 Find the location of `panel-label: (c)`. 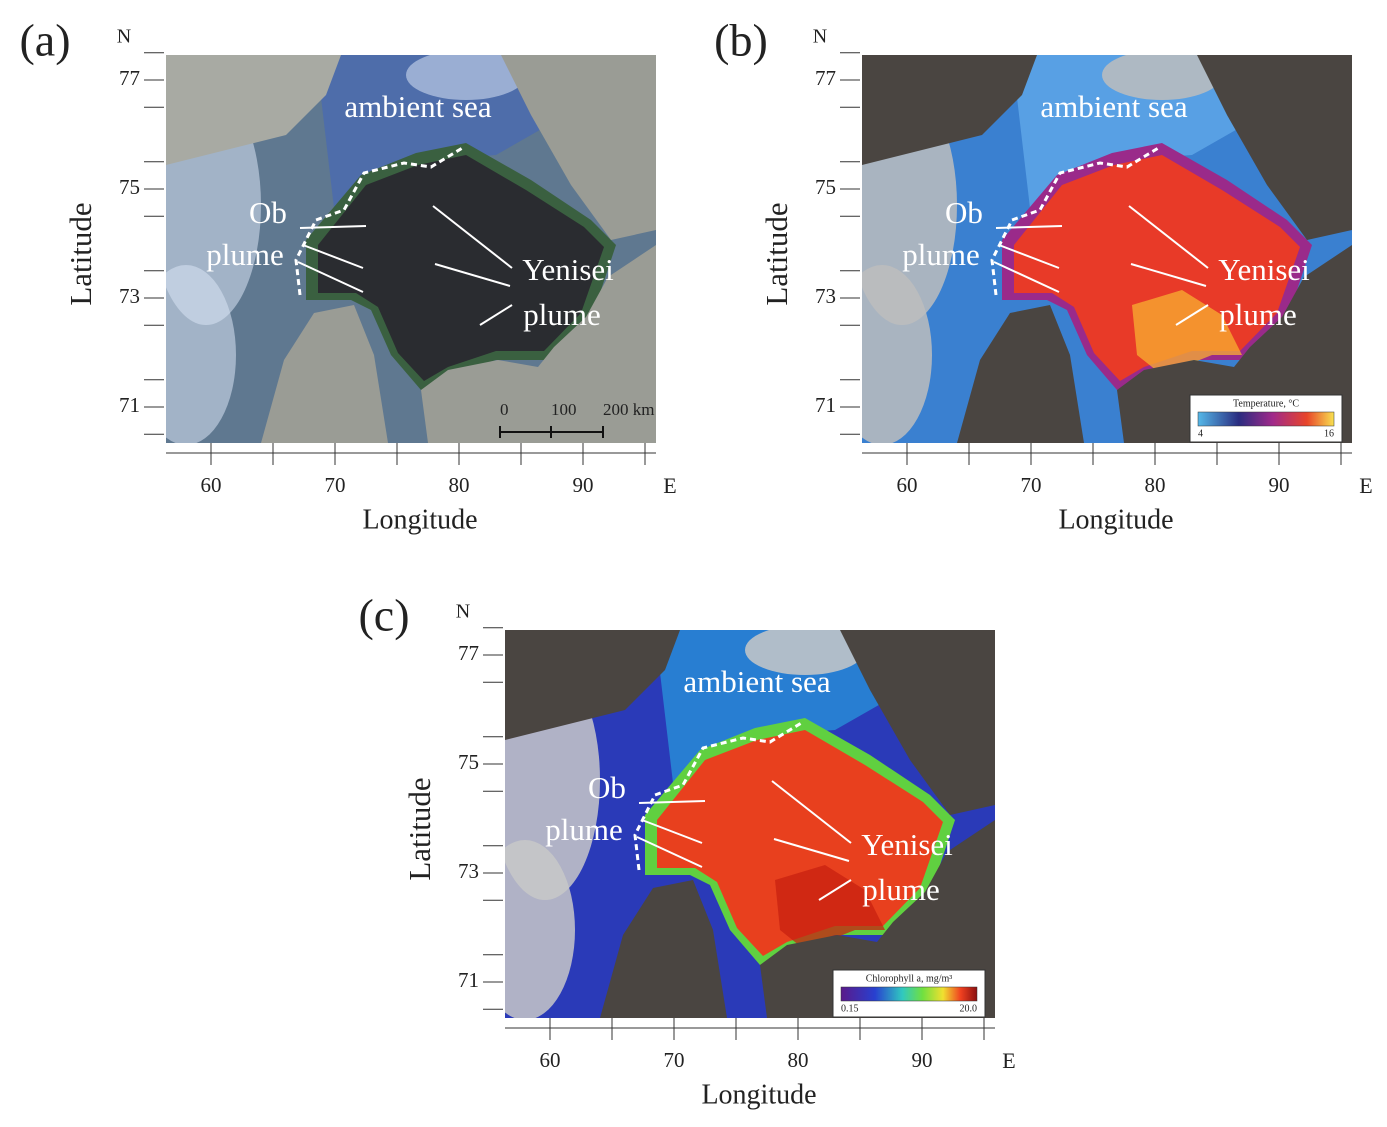

panel-label: (c) is located at coordinates (383, 615).